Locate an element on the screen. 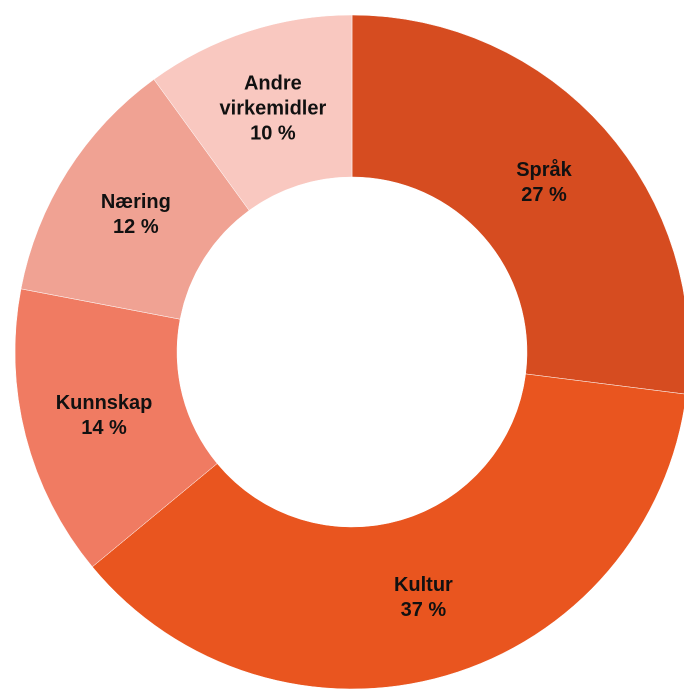 The height and width of the screenshot is (693, 684). category-label: Språk is located at coordinates (544, 169).